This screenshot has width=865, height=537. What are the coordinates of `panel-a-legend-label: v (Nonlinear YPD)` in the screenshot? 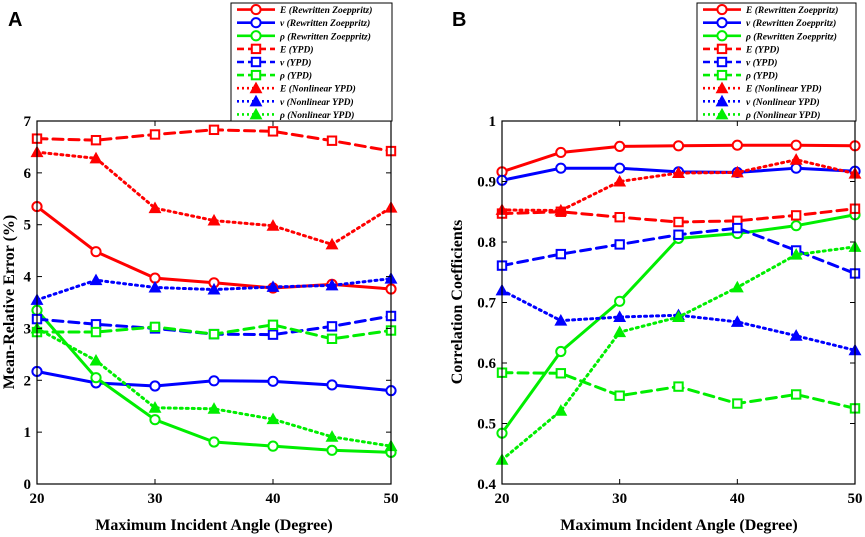 It's located at (317, 102).